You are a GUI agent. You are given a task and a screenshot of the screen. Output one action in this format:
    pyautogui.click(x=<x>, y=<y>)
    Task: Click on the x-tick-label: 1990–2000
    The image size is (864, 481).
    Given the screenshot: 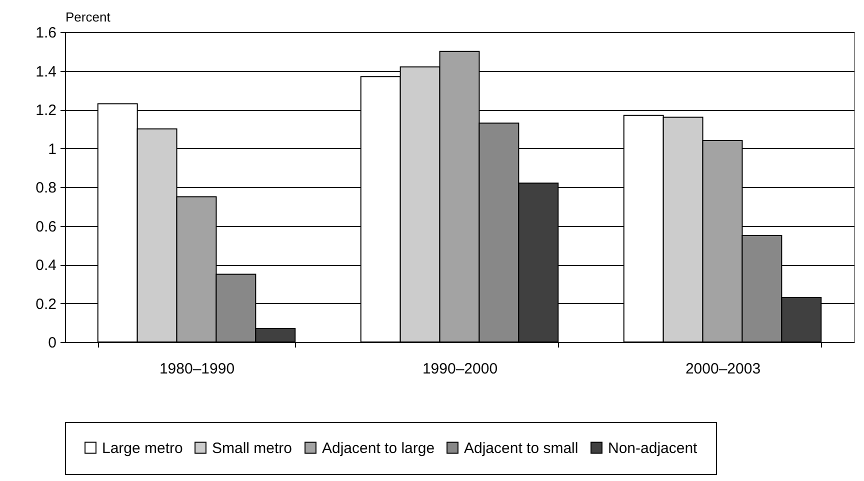 What is the action you would take?
    pyautogui.click(x=460, y=369)
    